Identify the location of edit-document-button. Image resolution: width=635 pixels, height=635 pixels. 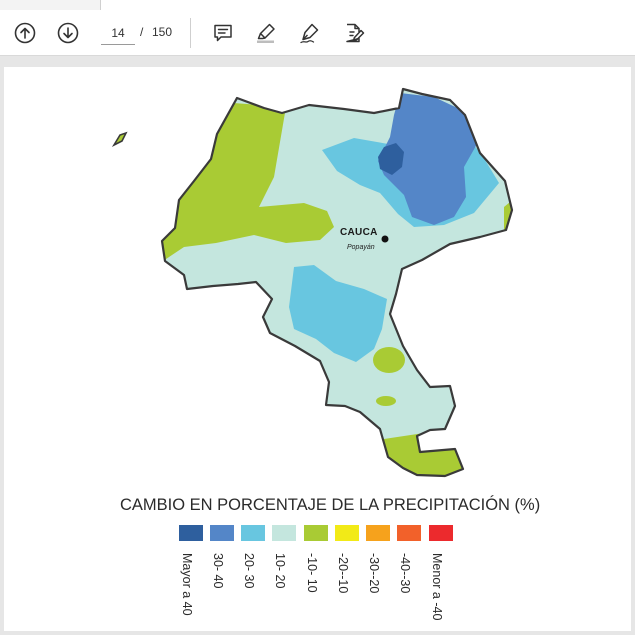
(354, 33).